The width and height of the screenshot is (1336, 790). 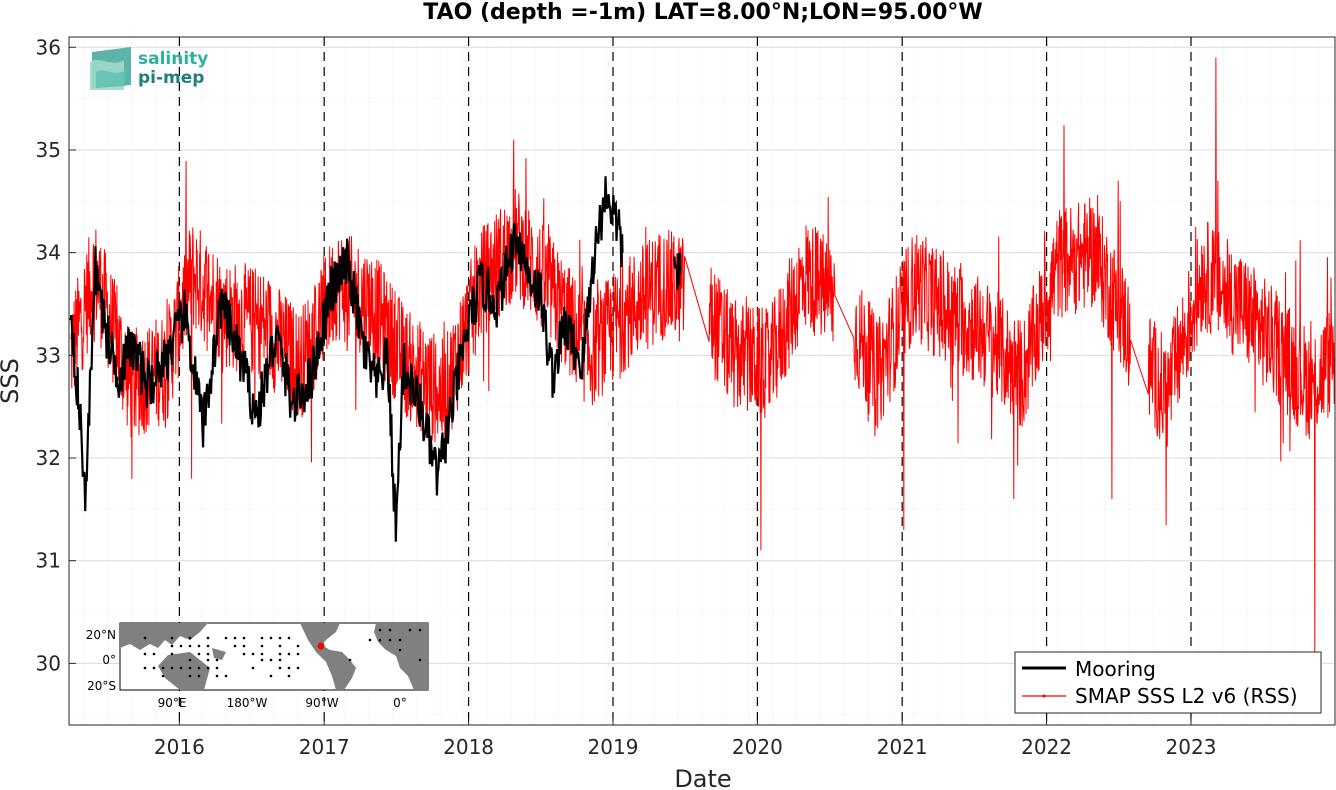 I want to click on legend-label-mooring: Mooring, so click(x=1115, y=669).